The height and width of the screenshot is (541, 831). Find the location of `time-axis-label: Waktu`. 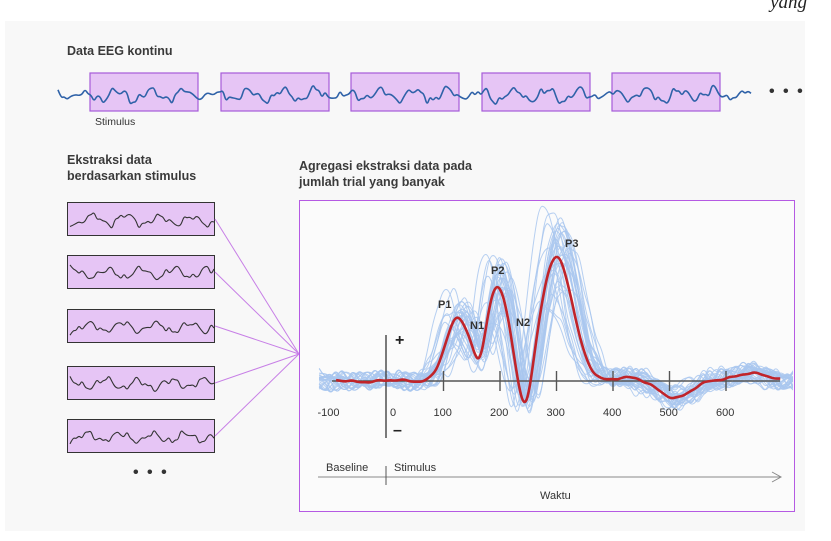

time-axis-label: Waktu is located at coordinates (555, 496).